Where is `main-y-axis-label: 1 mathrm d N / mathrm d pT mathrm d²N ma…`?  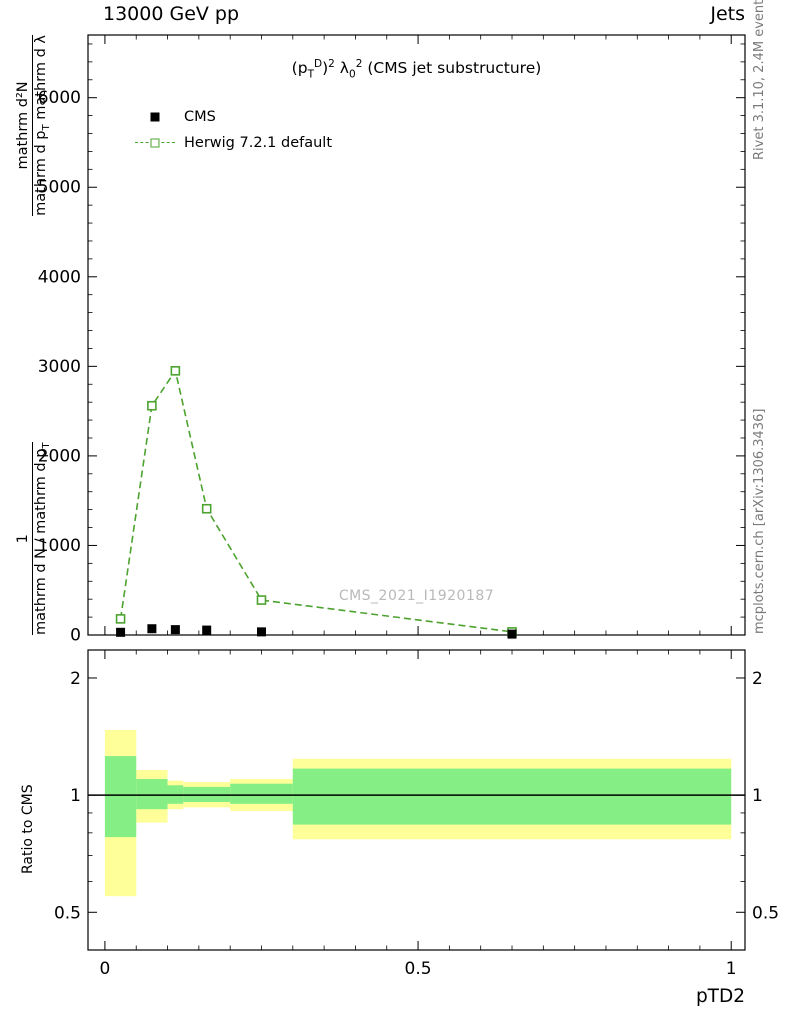
main-y-axis-label: 1 mathrm d N / mathrm d pT mathrm d²N ma… is located at coordinates (34, 335).